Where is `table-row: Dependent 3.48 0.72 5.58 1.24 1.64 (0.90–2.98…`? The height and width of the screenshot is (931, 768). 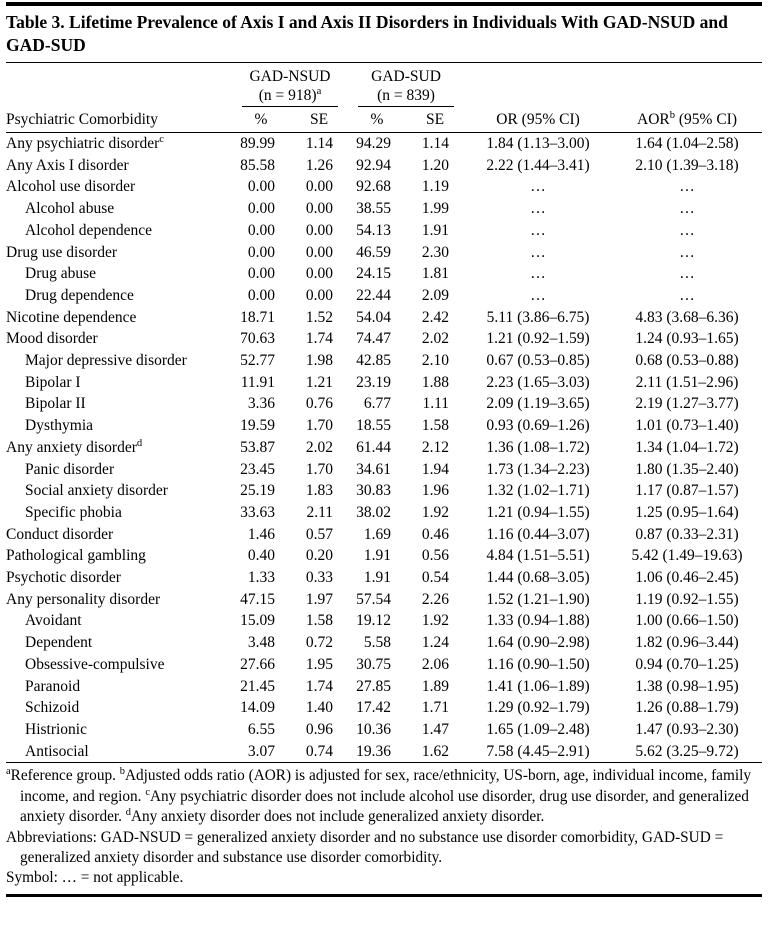 table-row: Dependent 3.48 0.72 5.58 1.24 1.64 (0.90–2.98… is located at coordinates (384, 643).